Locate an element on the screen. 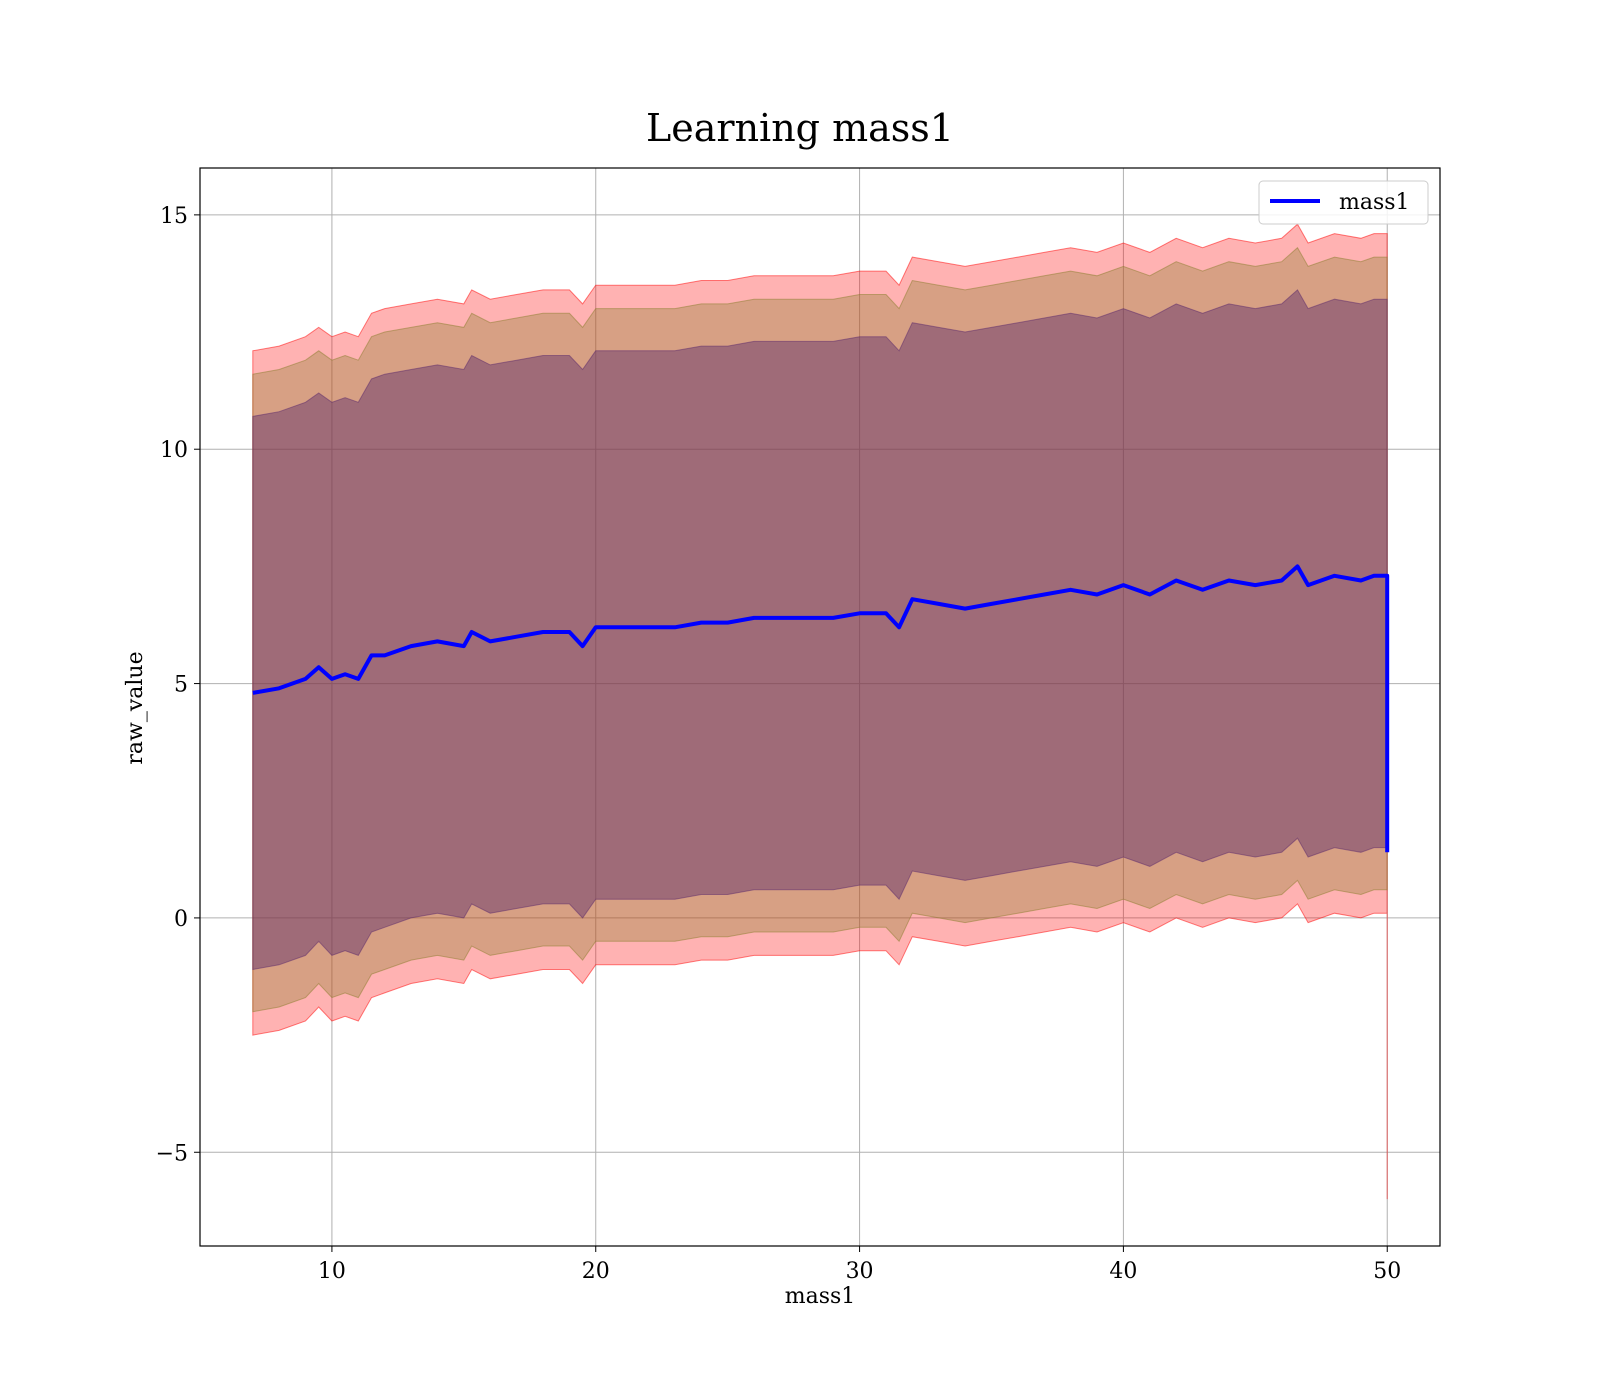 This screenshot has height=1400, width=1600. legend-label-mass1: mass1 is located at coordinates (1374, 202).